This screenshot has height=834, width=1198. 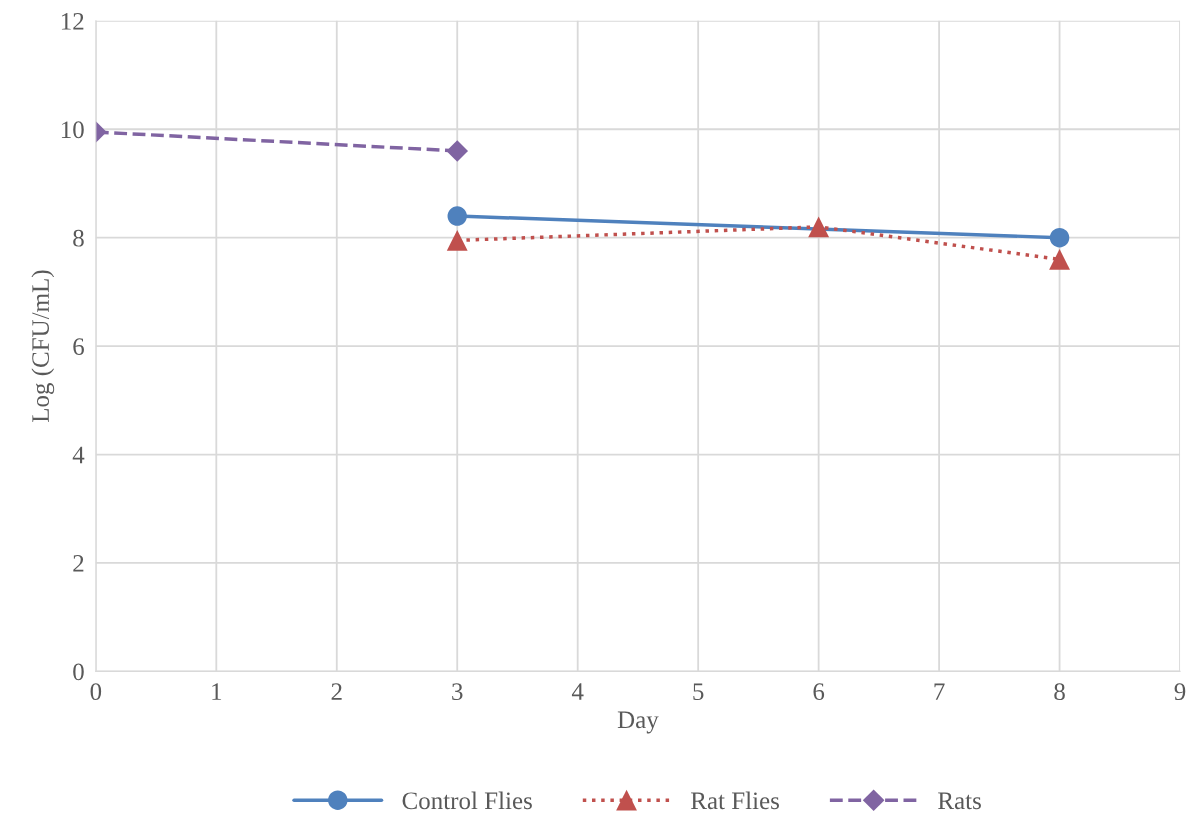 What do you see at coordinates (638, 722) in the screenshot?
I see `x-axis-title: Day` at bounding box center [638, 722].